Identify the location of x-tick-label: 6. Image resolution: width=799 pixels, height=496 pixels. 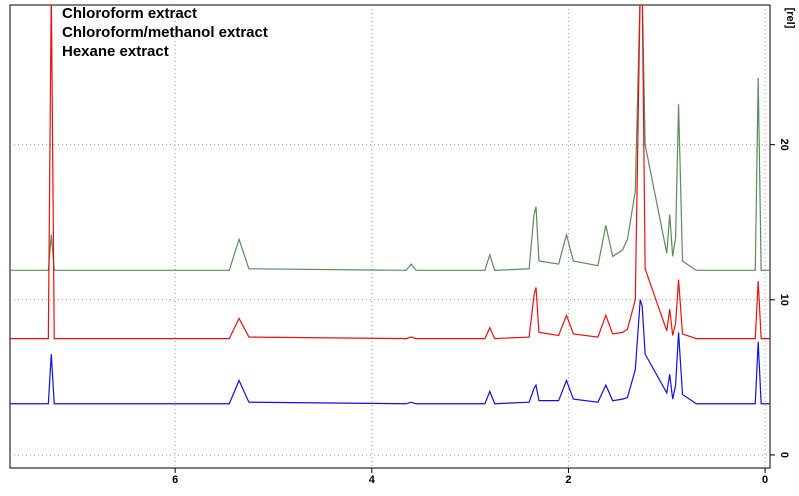
(175, 480).